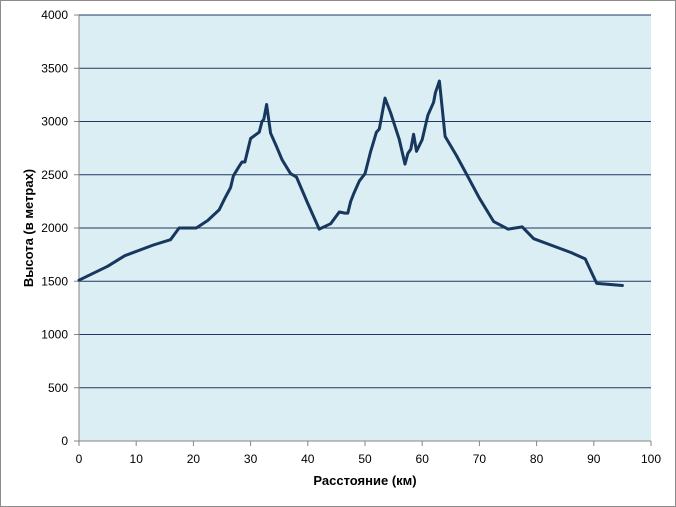  Describe the element at coordinates (64, 441) in the screenshot. I see `y-tick-label: 0` at that location.